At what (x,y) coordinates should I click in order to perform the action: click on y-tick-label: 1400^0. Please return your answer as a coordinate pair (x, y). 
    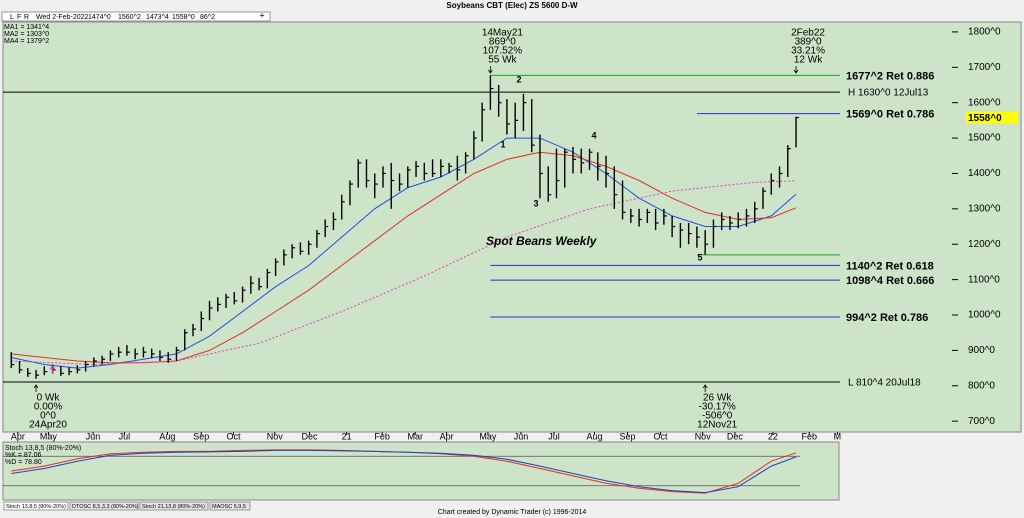
    Looking at the image, I should click on (984, 173).